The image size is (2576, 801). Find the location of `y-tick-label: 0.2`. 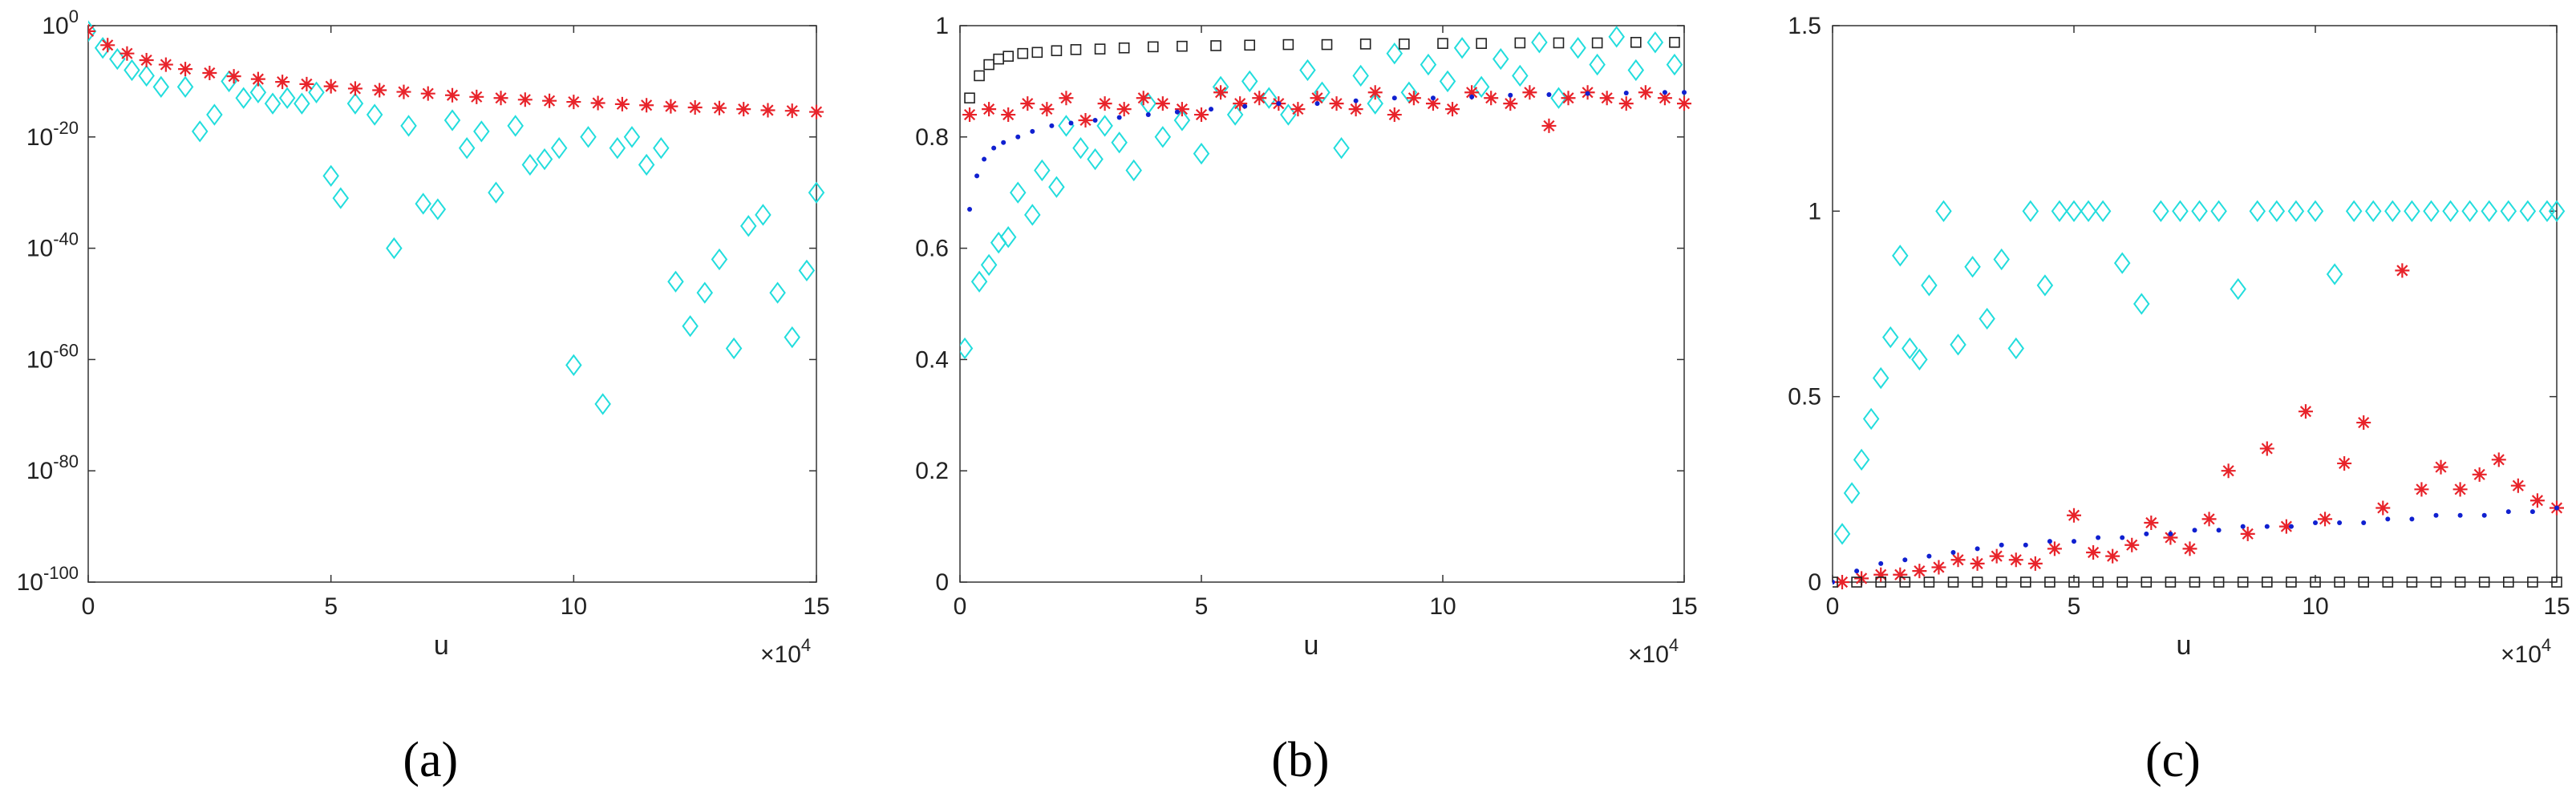

y-tick-label: 0.2 is located at coordinates (932, 471).